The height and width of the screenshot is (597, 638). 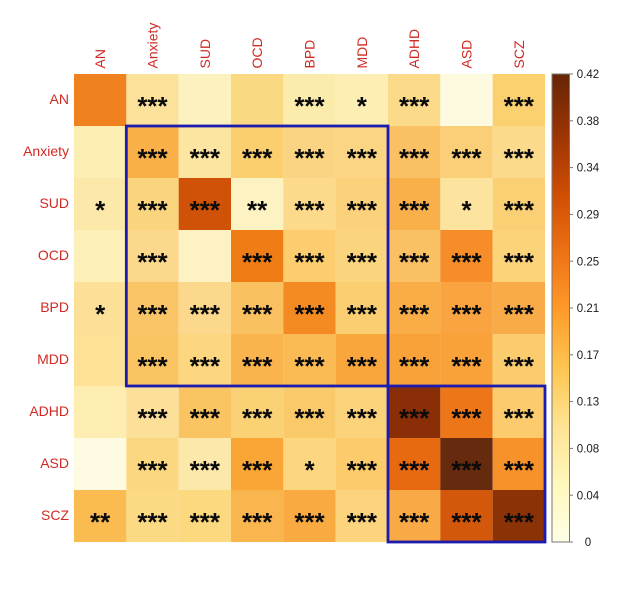 What do you see at coordinates (588, 75) in the screenshot?
I see `svg-text: 0.42` at bounding box center [588, 75].